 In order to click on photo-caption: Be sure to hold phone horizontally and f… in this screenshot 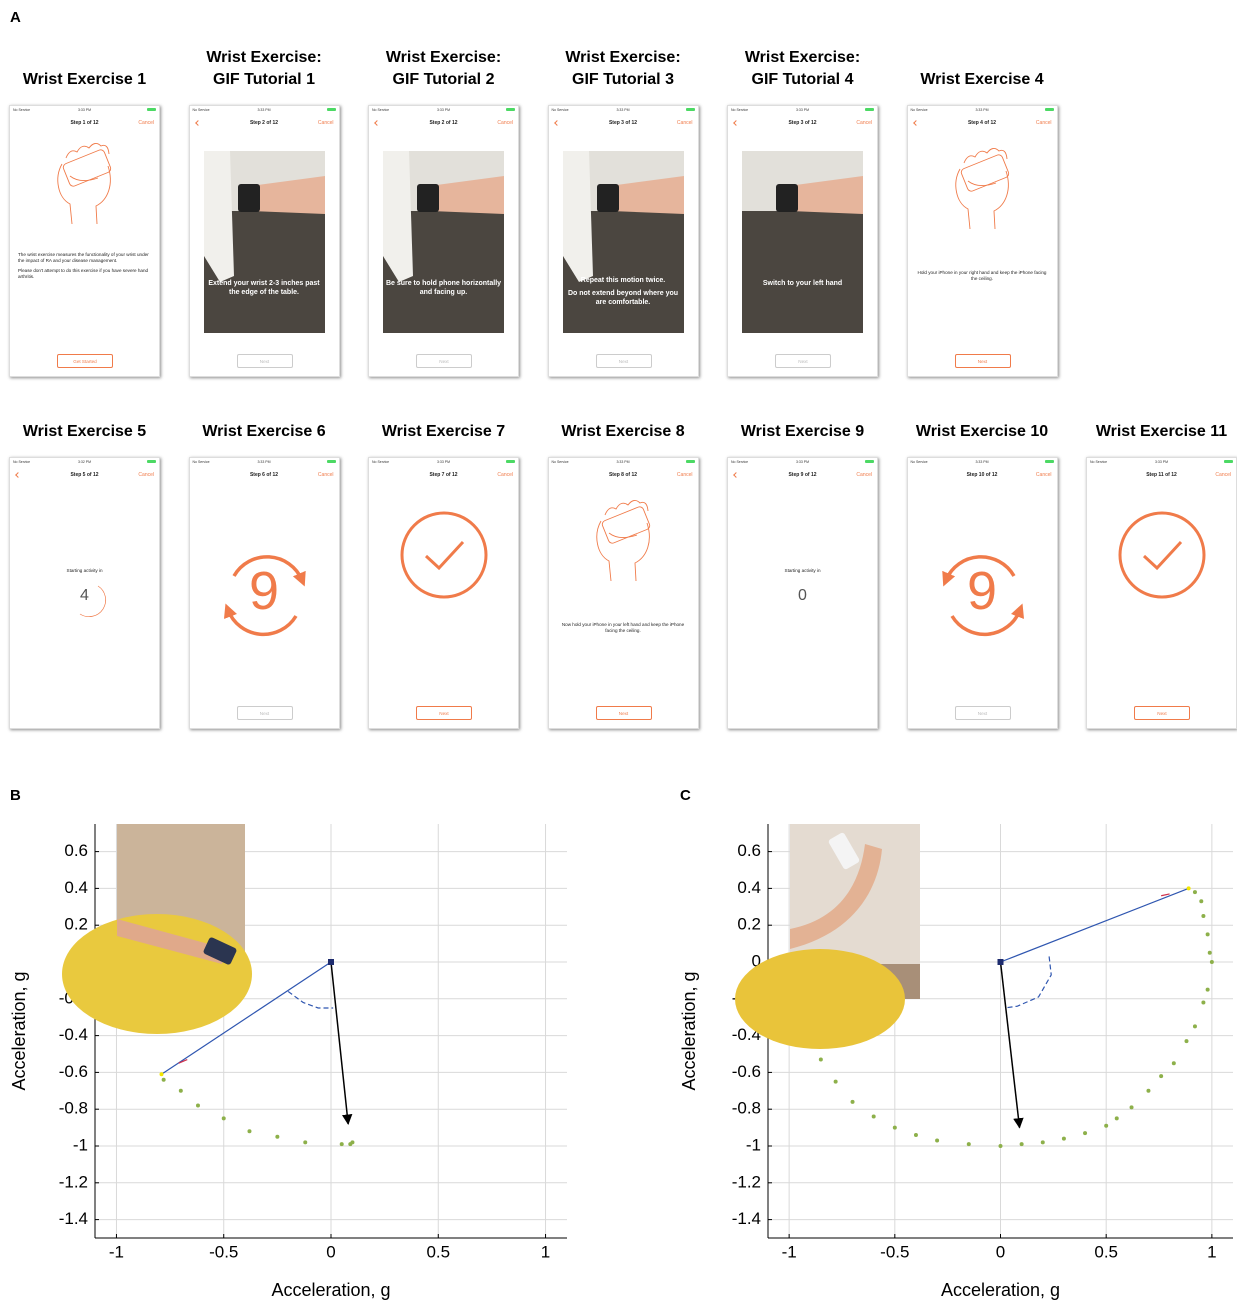, I will do `click(443, 290)`.